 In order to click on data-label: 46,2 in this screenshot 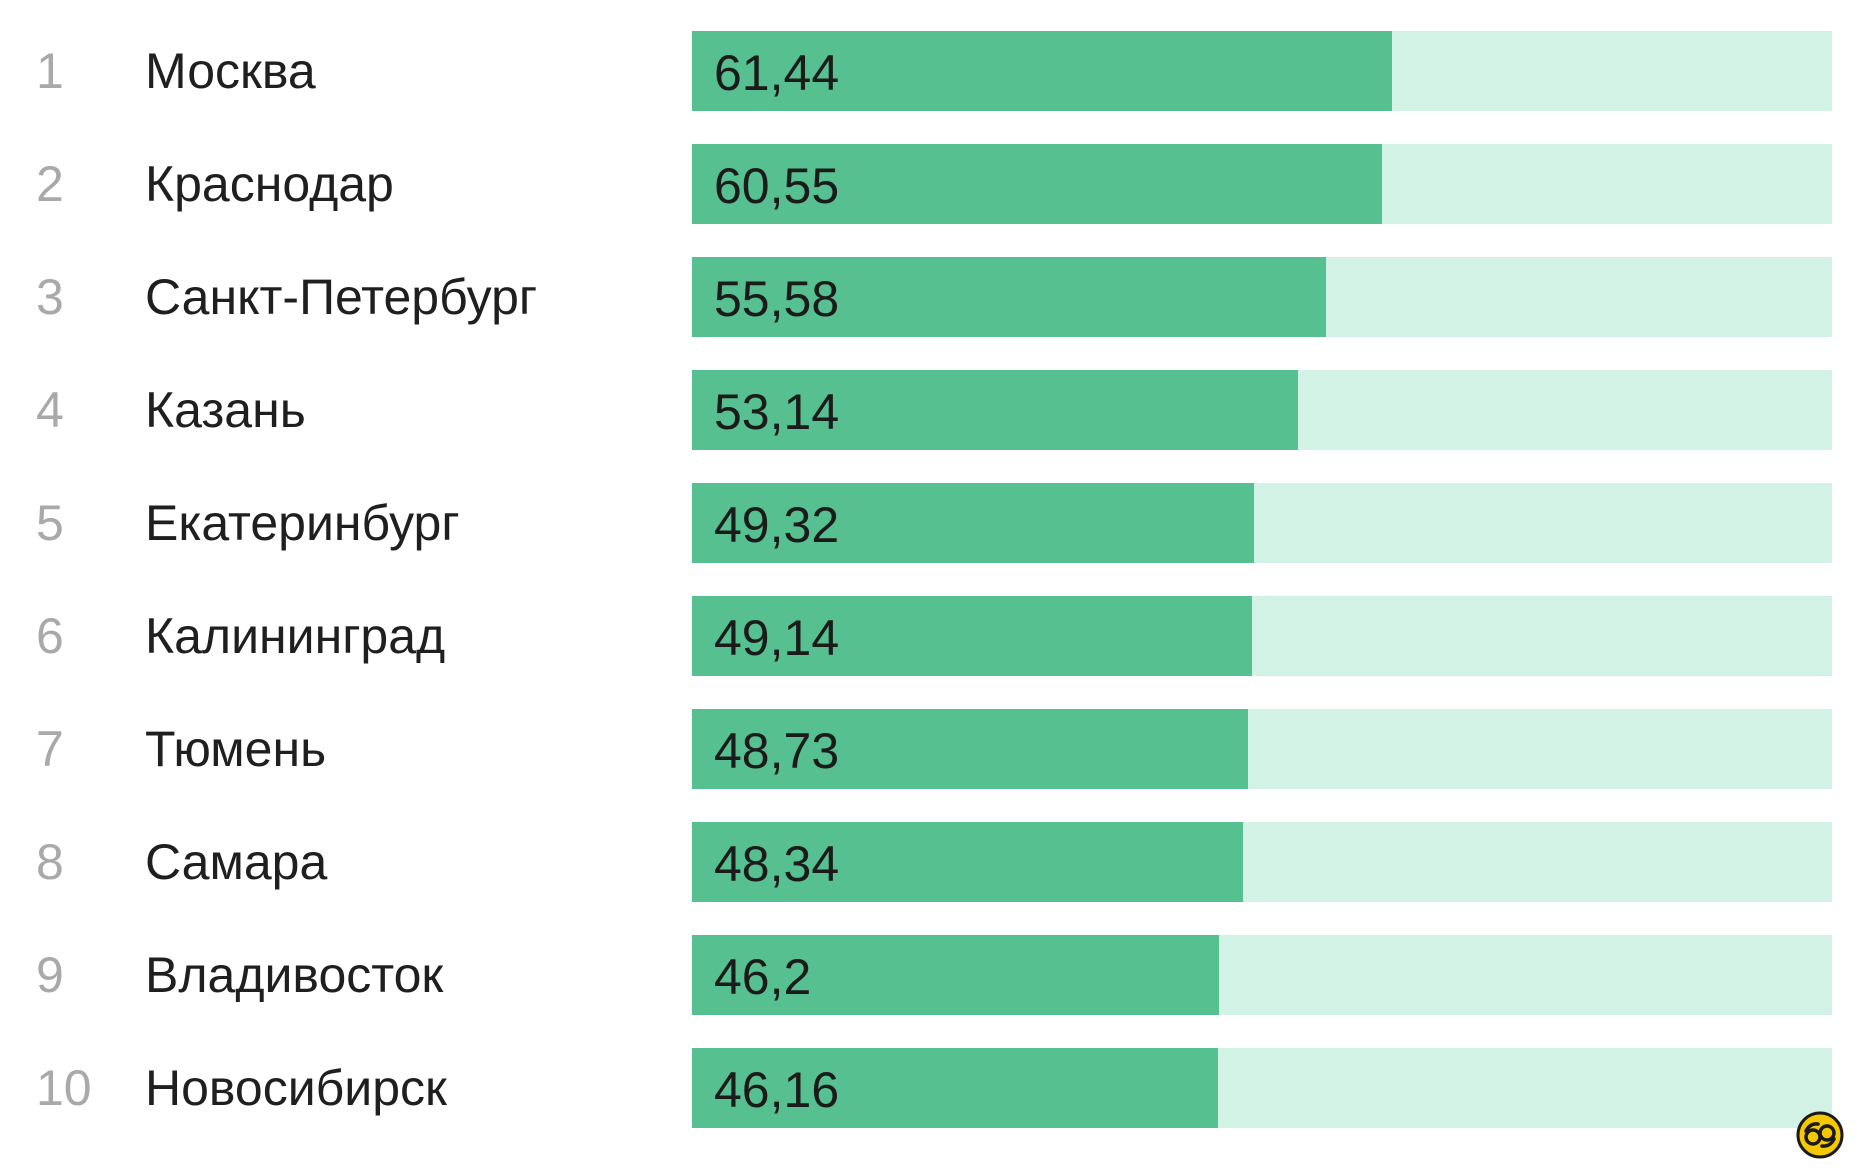, I will do `click(763, 977)`.